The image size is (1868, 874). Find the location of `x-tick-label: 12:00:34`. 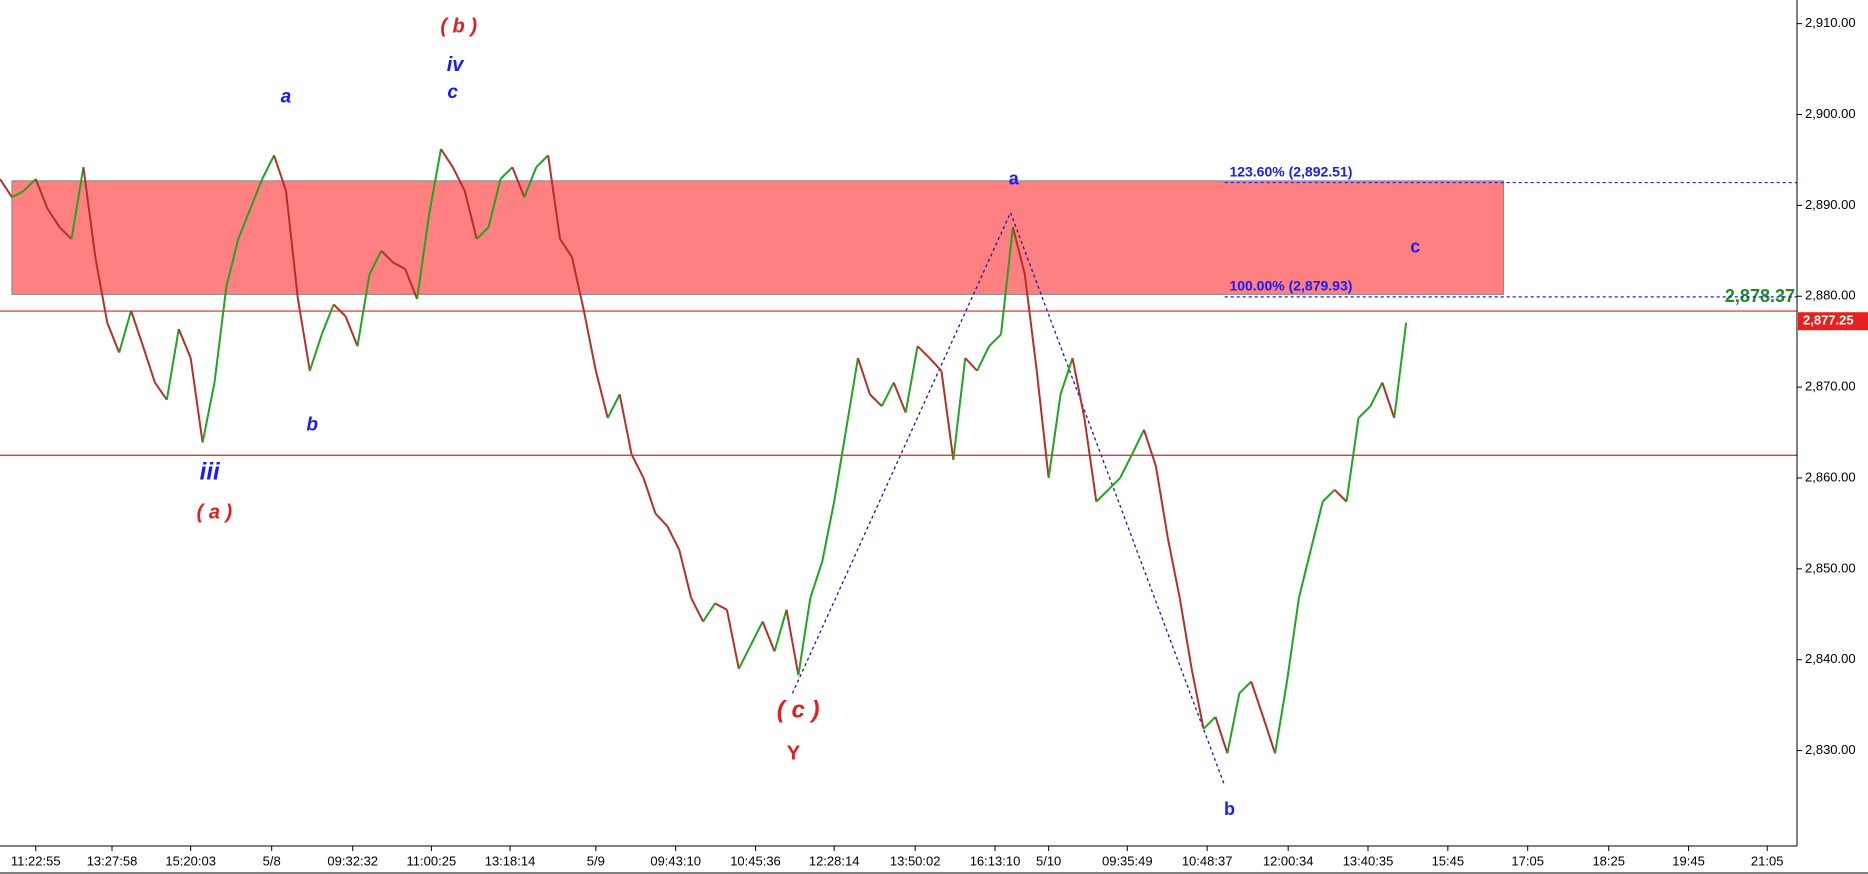

x-tick-label: 12:00:34 is located at coordinates (1288, 860).